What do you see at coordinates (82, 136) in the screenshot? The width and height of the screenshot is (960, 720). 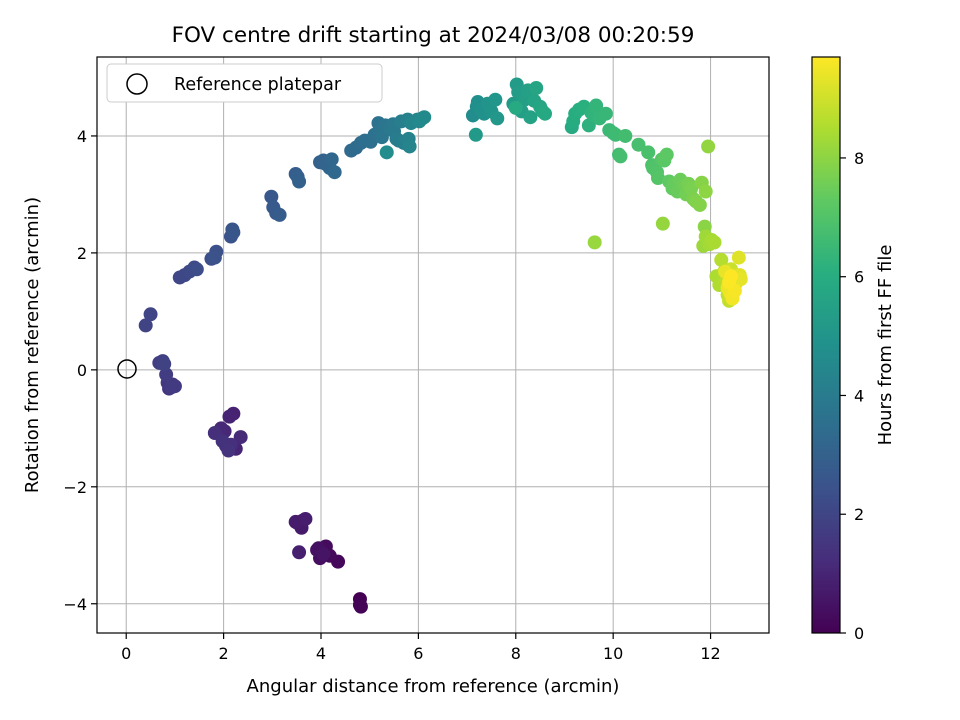 I see `y-tick-label: 4` at bounding box center [82, 136].